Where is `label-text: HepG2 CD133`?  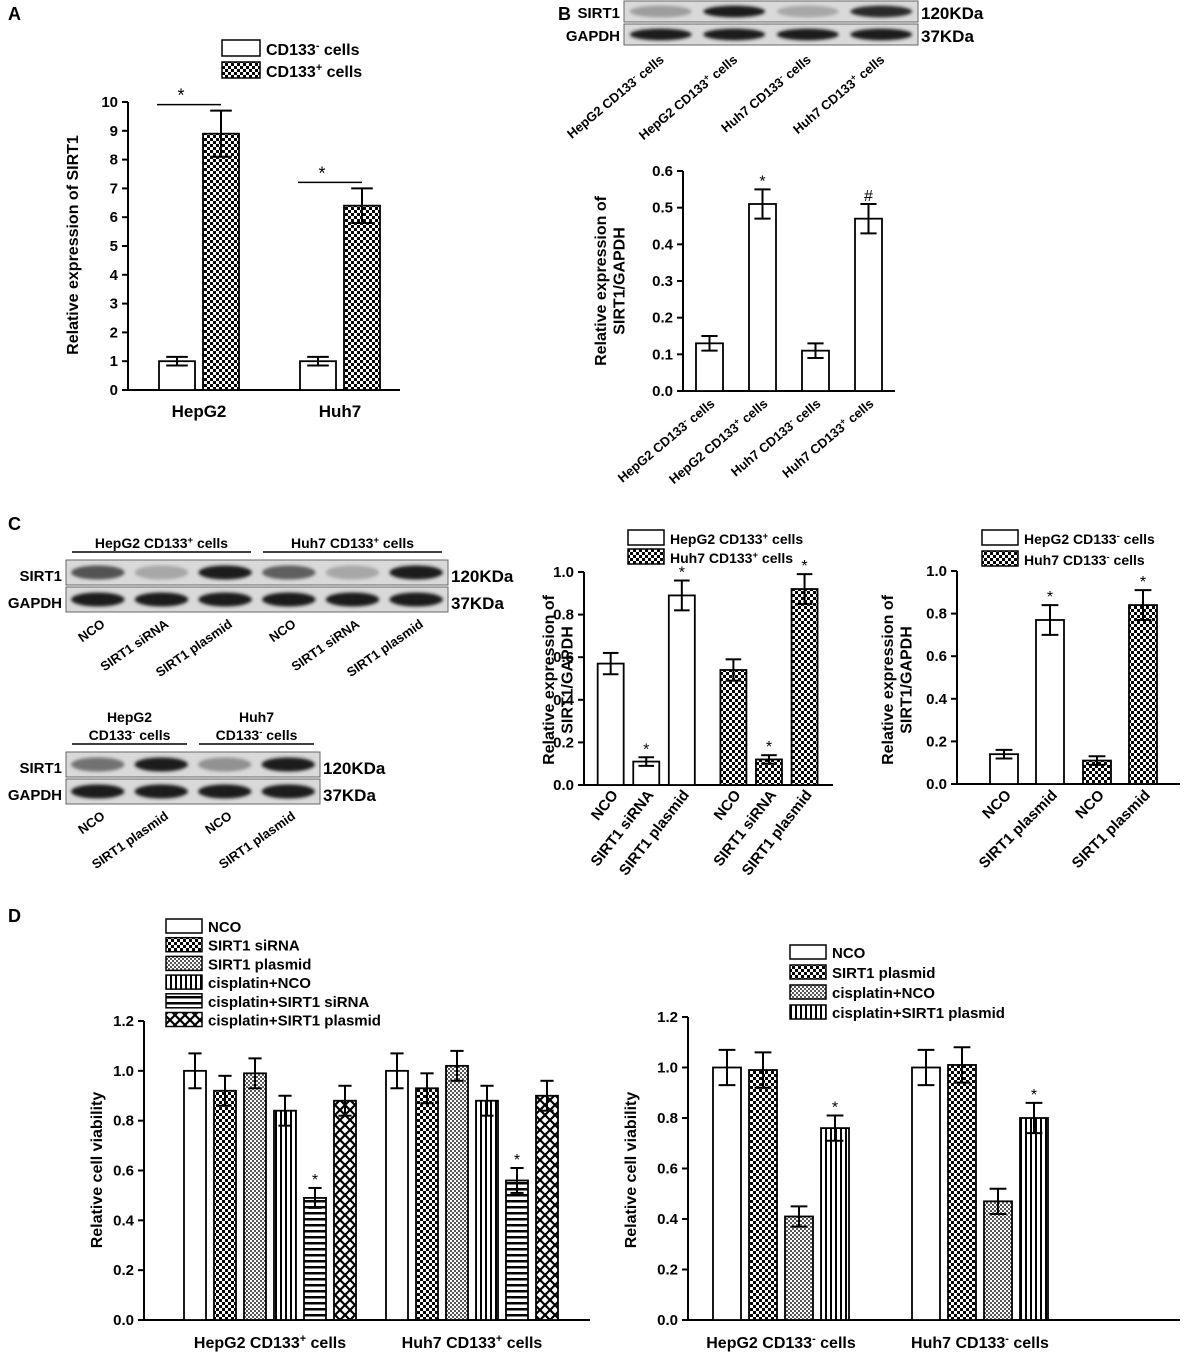 label-text: HepG2 CD133 is located at coordinates (247, 1343).